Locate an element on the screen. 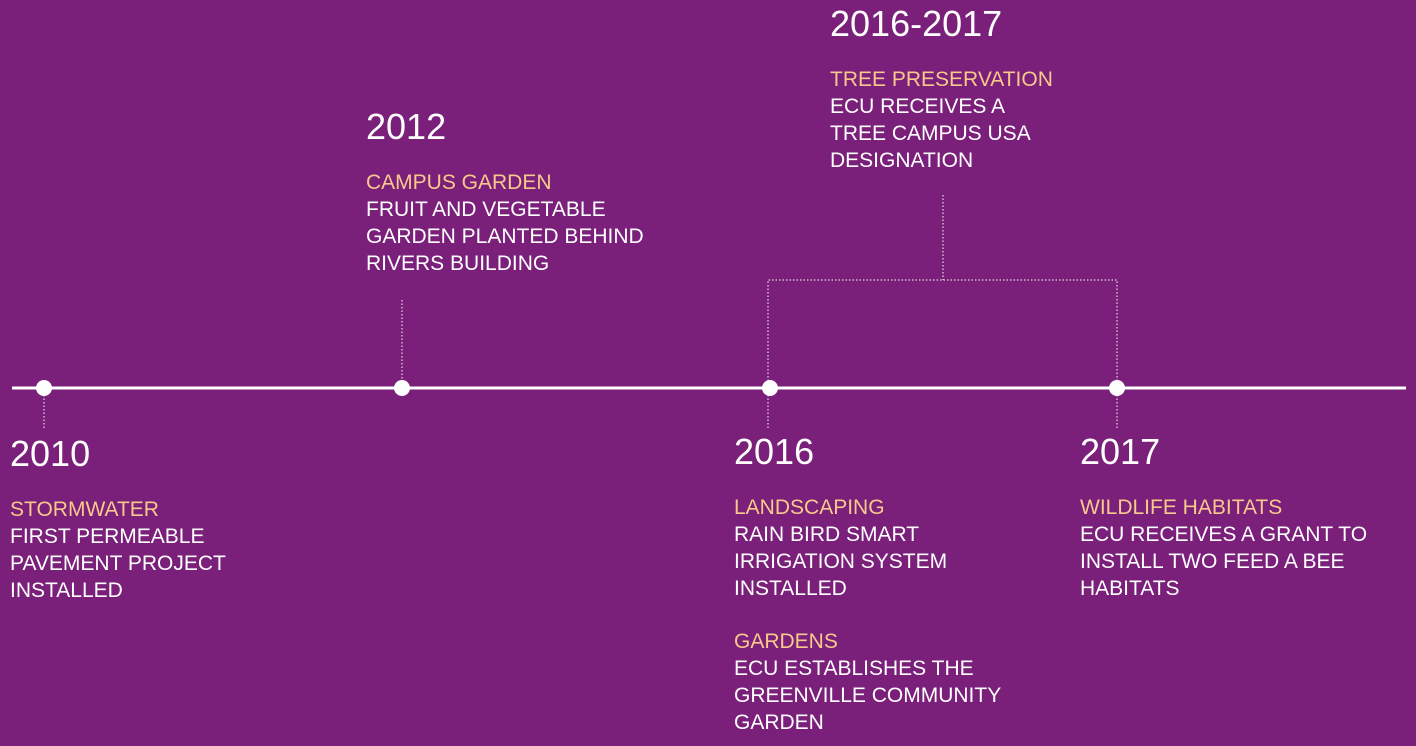  event-year: 2012 is located at coordinates (406, 126).